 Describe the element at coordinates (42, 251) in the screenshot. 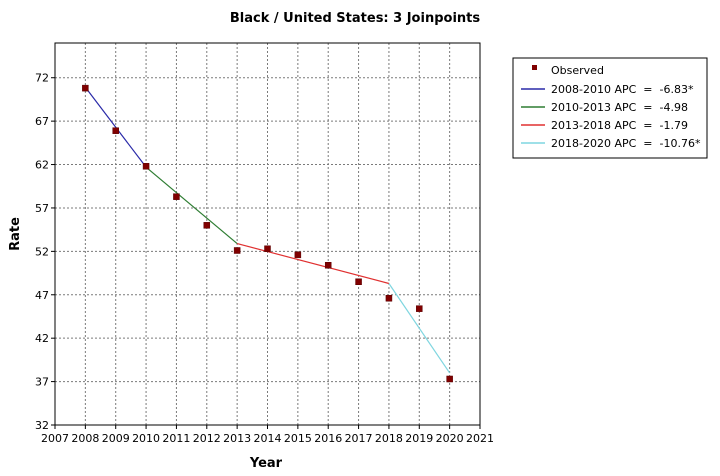

I see `y-tick-label: 52` at that location.